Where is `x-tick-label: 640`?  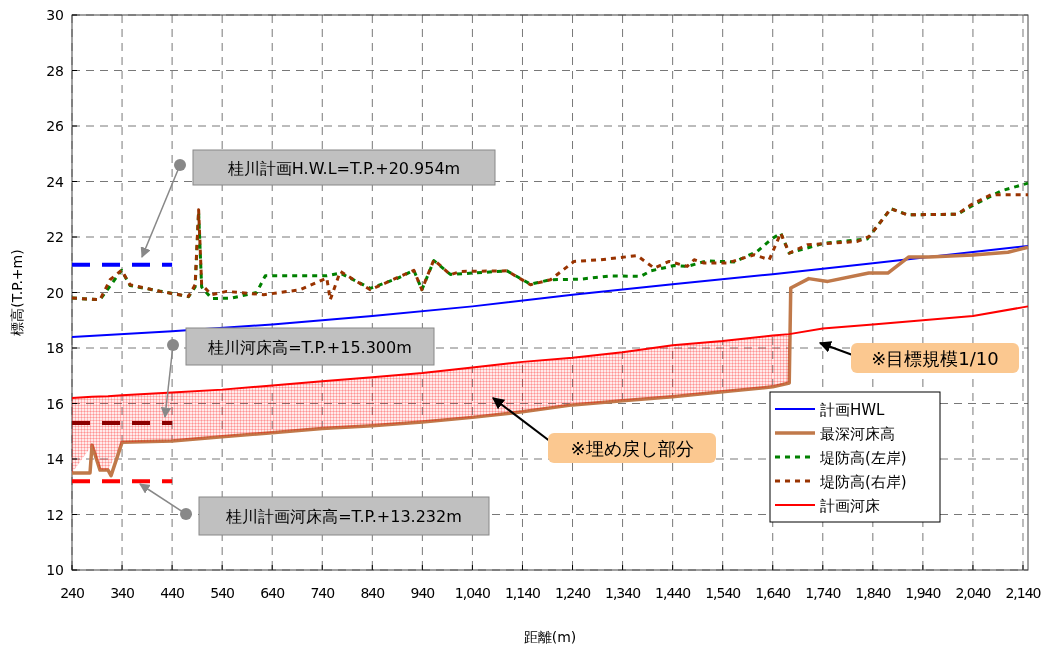 x-tick-label: 640 is located at coordinates (272, 593).